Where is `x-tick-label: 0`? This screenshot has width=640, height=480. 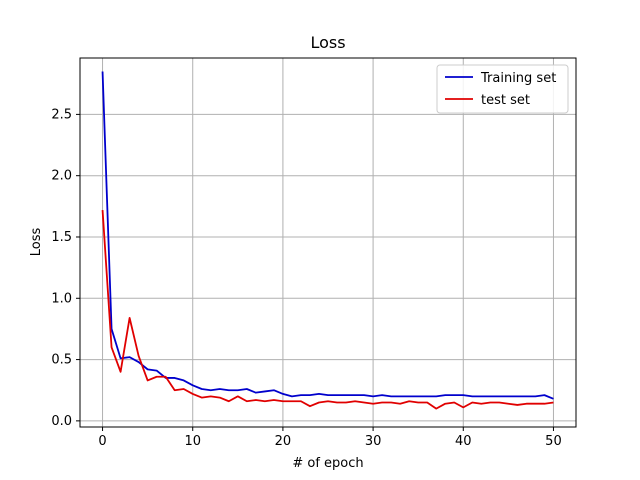 x-tick-label: 0 is located at coordinates (102, 441).